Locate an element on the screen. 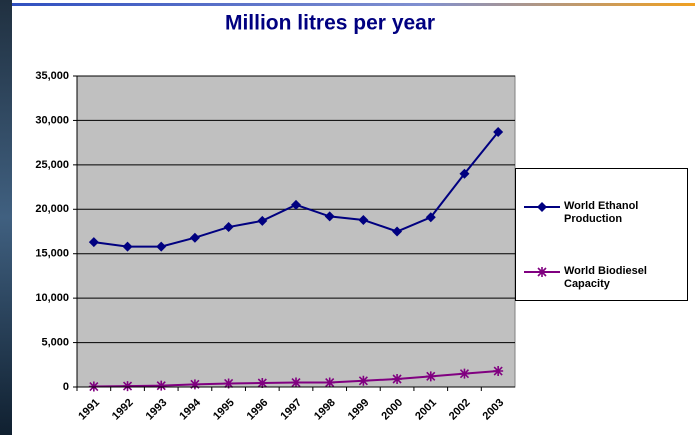 This screenshot has height=435, width=695. y-tick-label: 35,000 is located at coordinates (52, 76).